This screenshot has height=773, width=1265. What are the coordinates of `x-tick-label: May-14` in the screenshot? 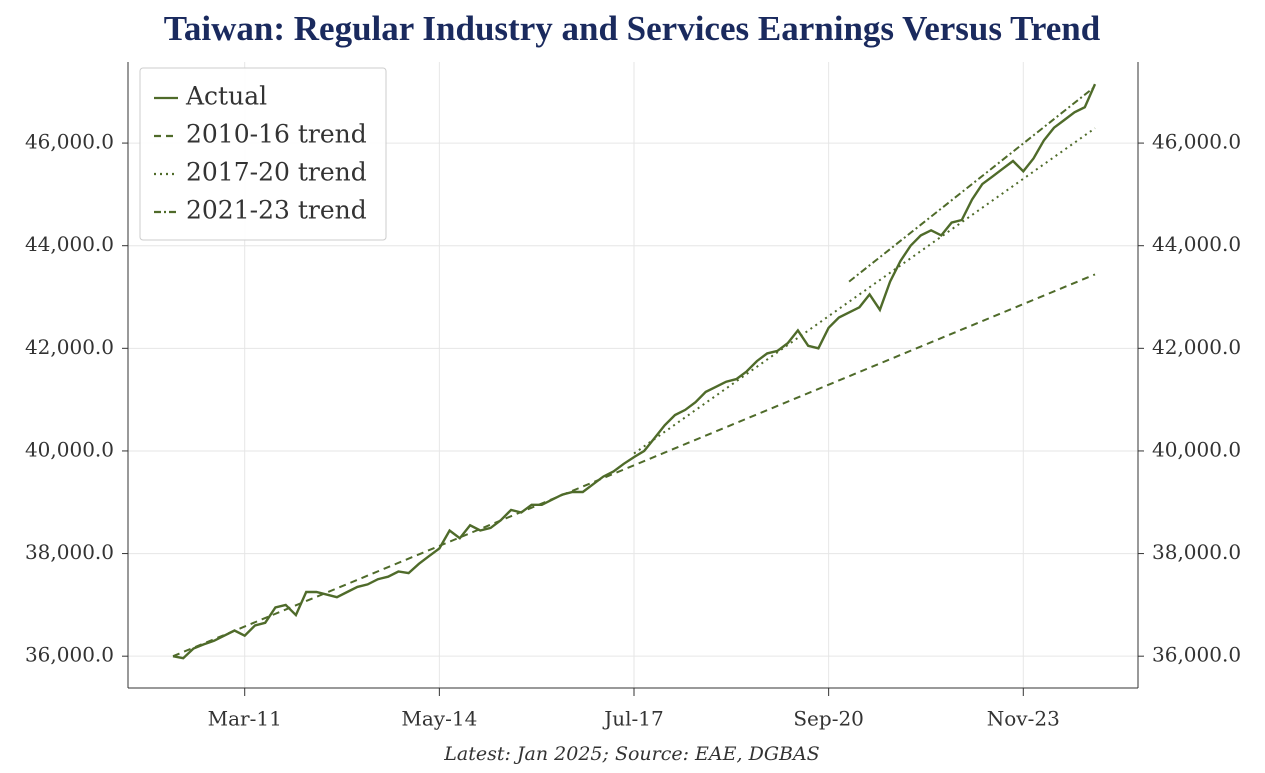 It's located at (439, 719).